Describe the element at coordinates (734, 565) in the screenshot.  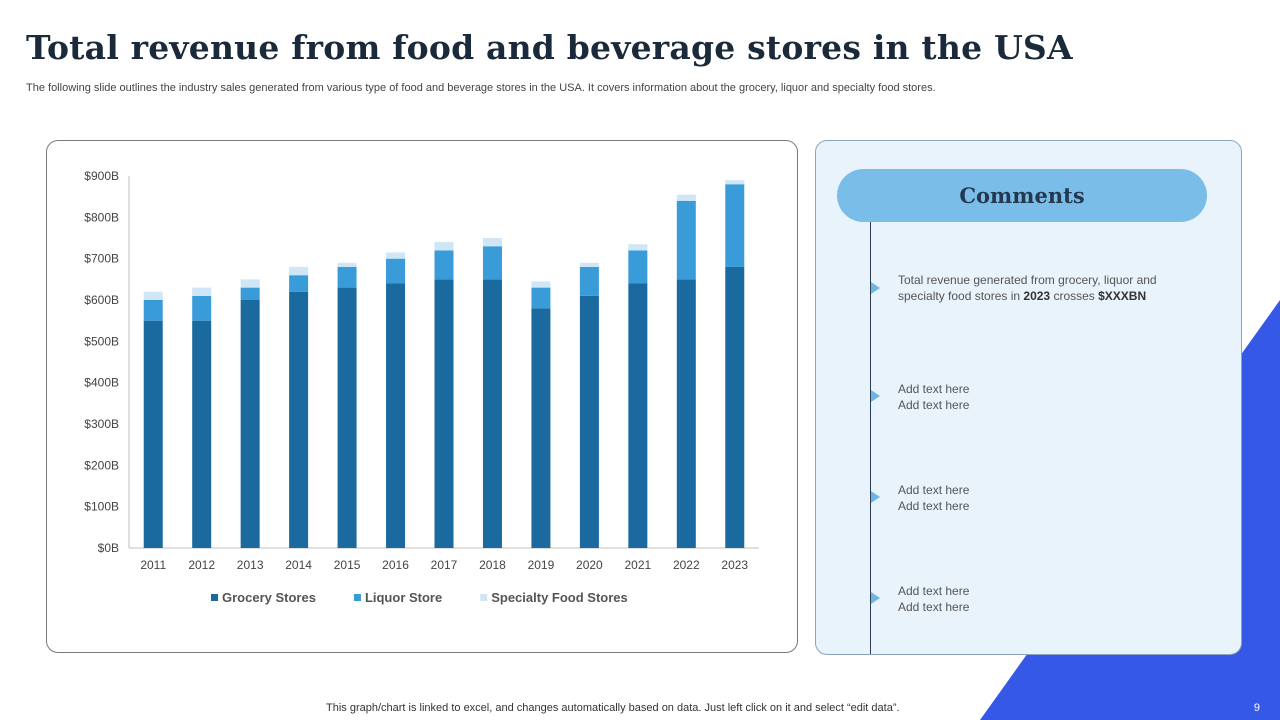
I see `x-tick-label: 2023` at that location.